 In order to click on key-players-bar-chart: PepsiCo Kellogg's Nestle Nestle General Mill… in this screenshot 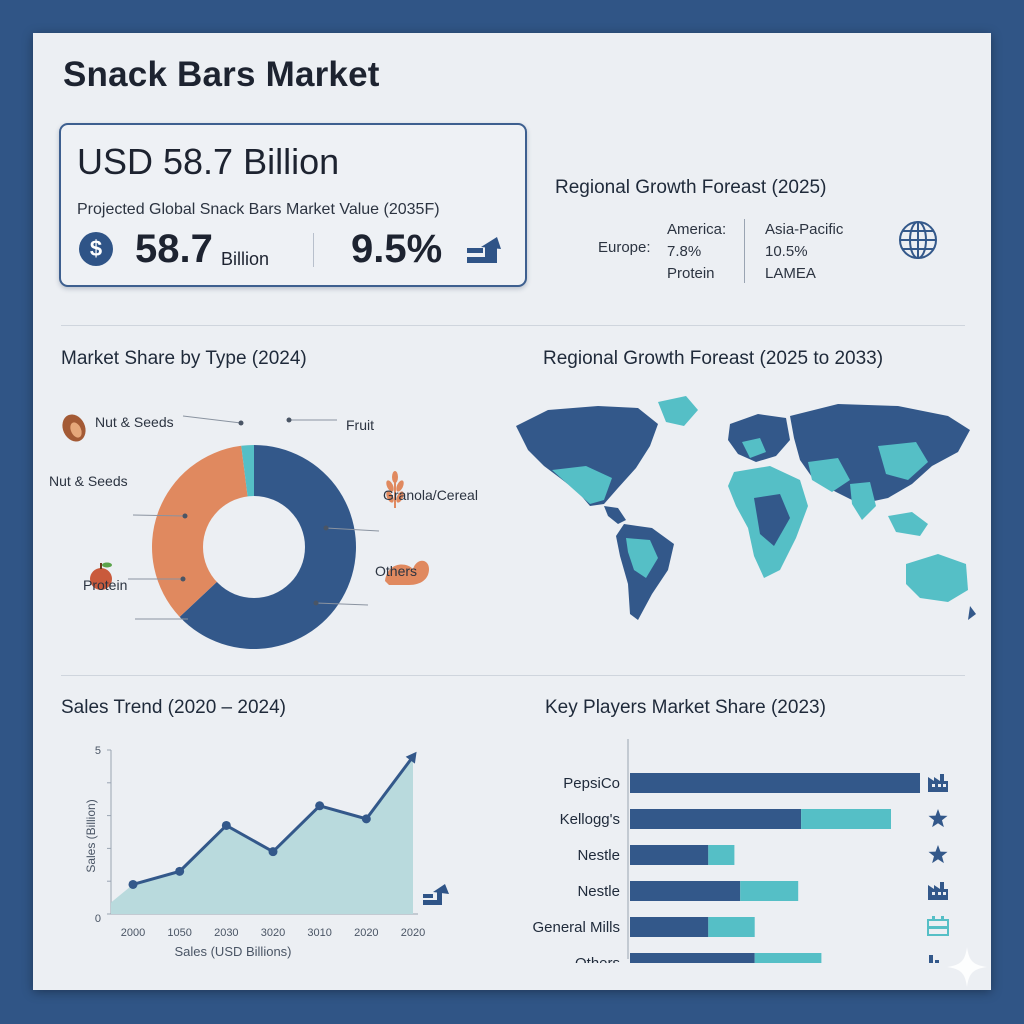, I will do `click(740, 851)`.